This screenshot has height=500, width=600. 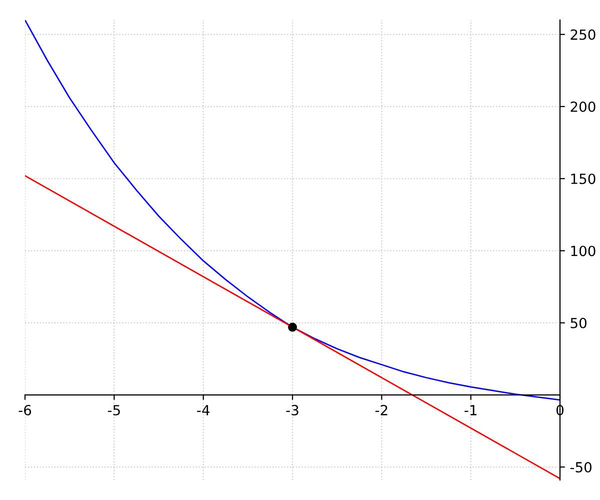 I want to click on x-tick-label: -1, so click(x=470, y=410).